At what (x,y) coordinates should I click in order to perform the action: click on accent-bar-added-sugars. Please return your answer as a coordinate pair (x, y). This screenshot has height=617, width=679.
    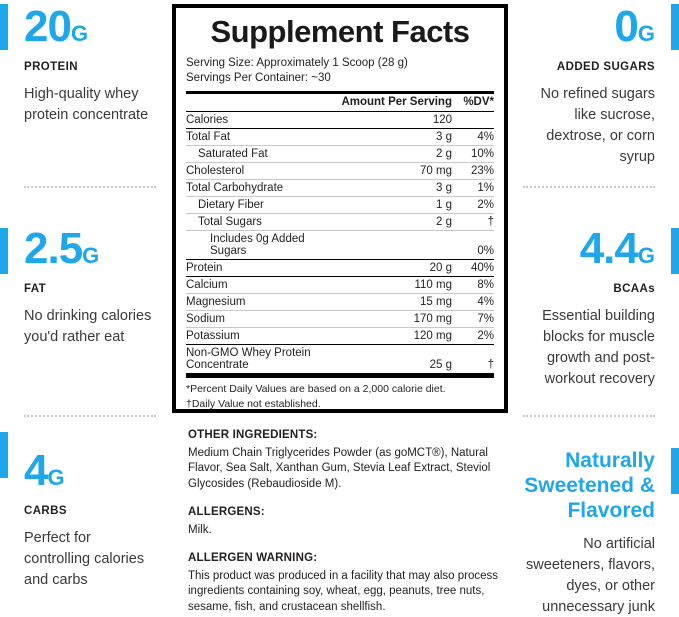
    Looking at the image, I should click on (675, 27).